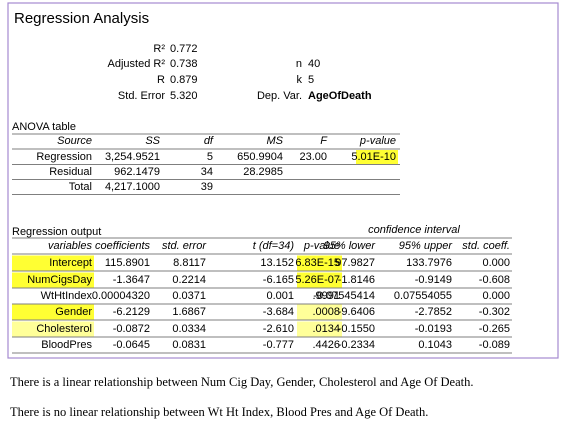 The image size is (580, 428). What do you see at coordinates (300, 80) in the screenshot?
I see `stat-label: k` at bounding box center [300, 80].